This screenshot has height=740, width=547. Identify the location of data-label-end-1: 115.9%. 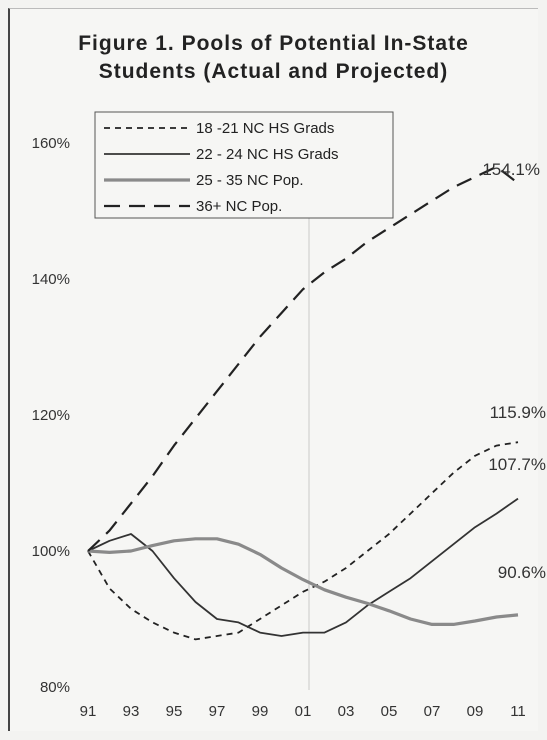
(518, 412).